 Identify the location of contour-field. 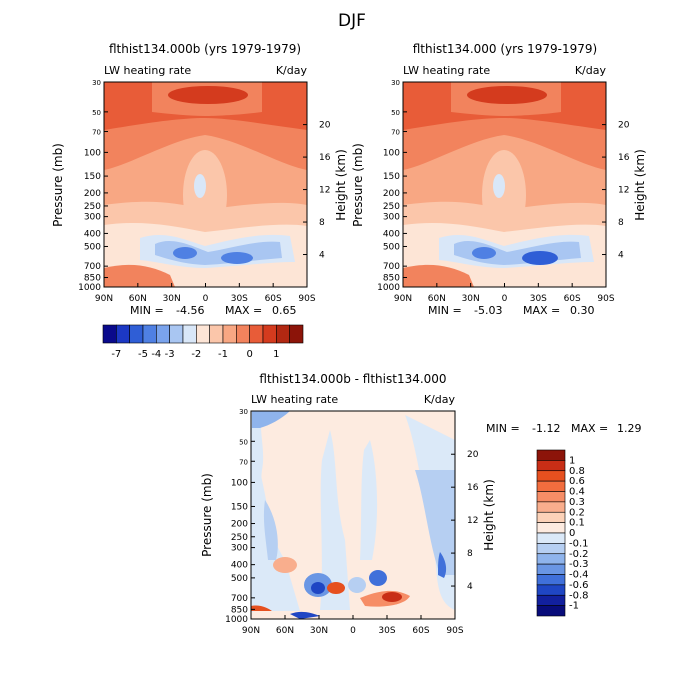
(504, 184).